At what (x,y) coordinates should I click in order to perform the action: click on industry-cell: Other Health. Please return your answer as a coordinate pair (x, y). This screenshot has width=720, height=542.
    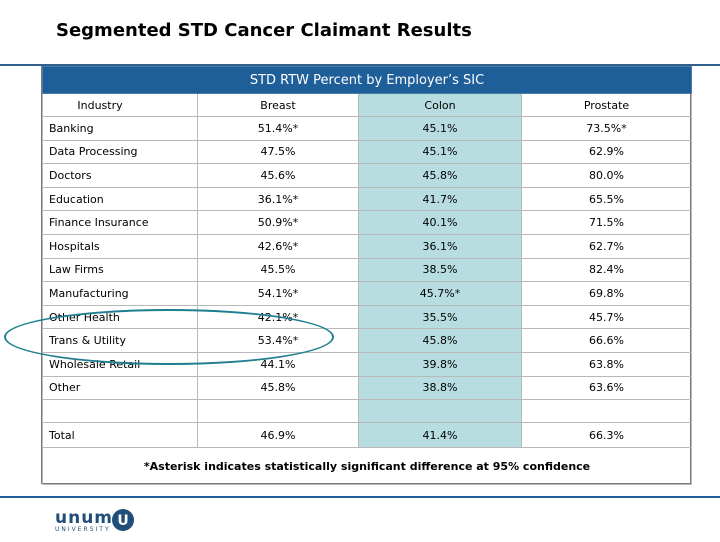
    Looking at the image, I should click on (120, 317).